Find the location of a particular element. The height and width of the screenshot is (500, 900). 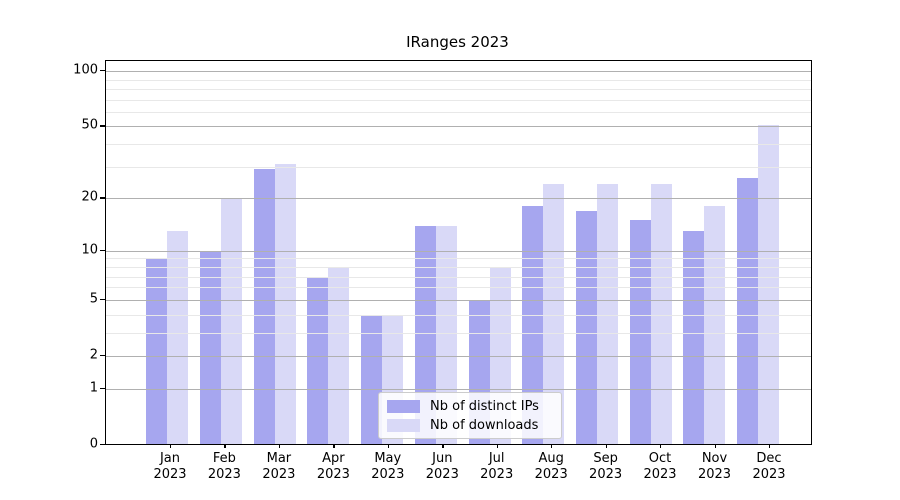

bar-distinct-ips-apr is located at coordinates (318, 360).